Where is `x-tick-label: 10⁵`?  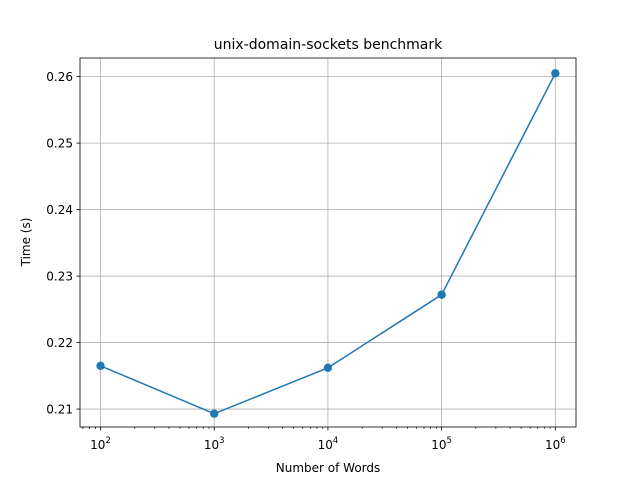 x-tick-label: 10⁵ is located at coordinates (441, 444).